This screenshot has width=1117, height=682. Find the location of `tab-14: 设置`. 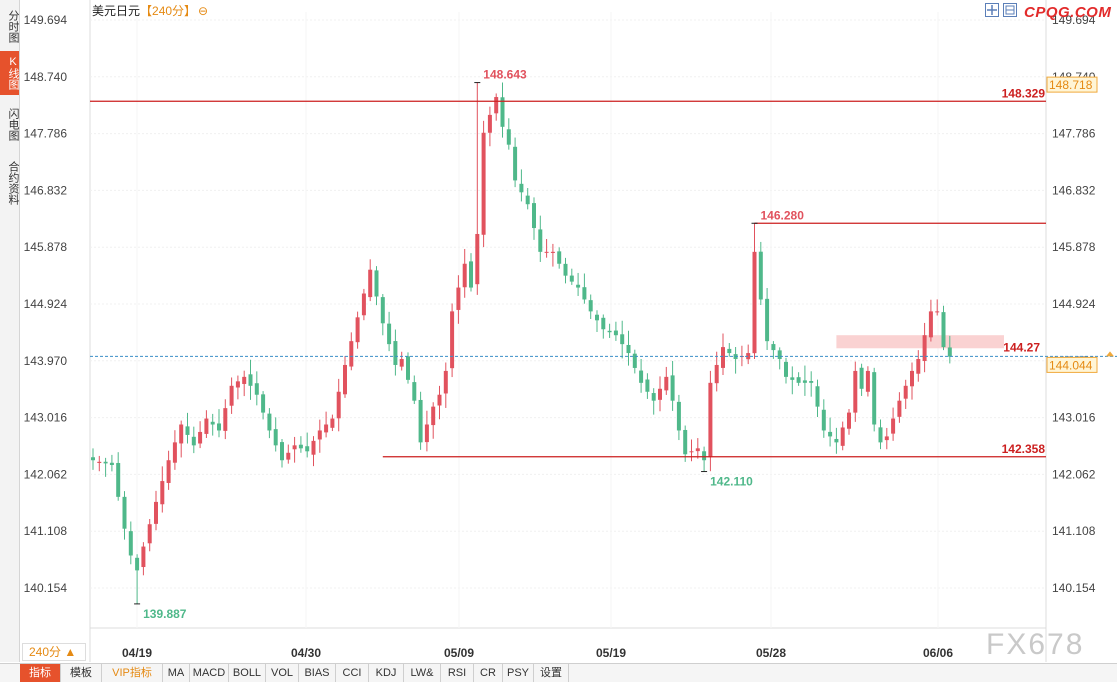

tab-14: 设置 is located at coordinates (551, 673).